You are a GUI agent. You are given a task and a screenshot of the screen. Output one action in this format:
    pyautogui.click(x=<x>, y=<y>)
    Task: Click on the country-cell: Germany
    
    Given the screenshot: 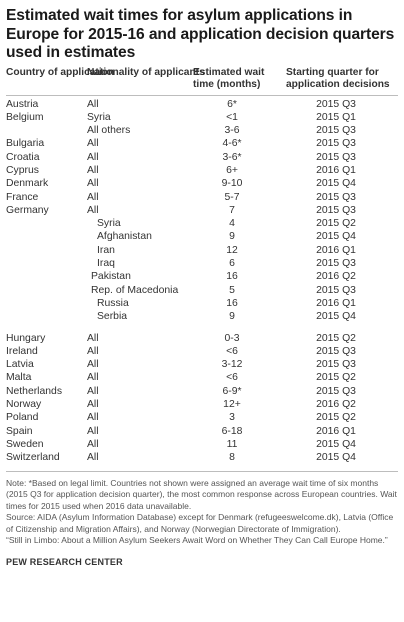 What is the action you would take?
    pyautogui.click(x=27, y=210)
    